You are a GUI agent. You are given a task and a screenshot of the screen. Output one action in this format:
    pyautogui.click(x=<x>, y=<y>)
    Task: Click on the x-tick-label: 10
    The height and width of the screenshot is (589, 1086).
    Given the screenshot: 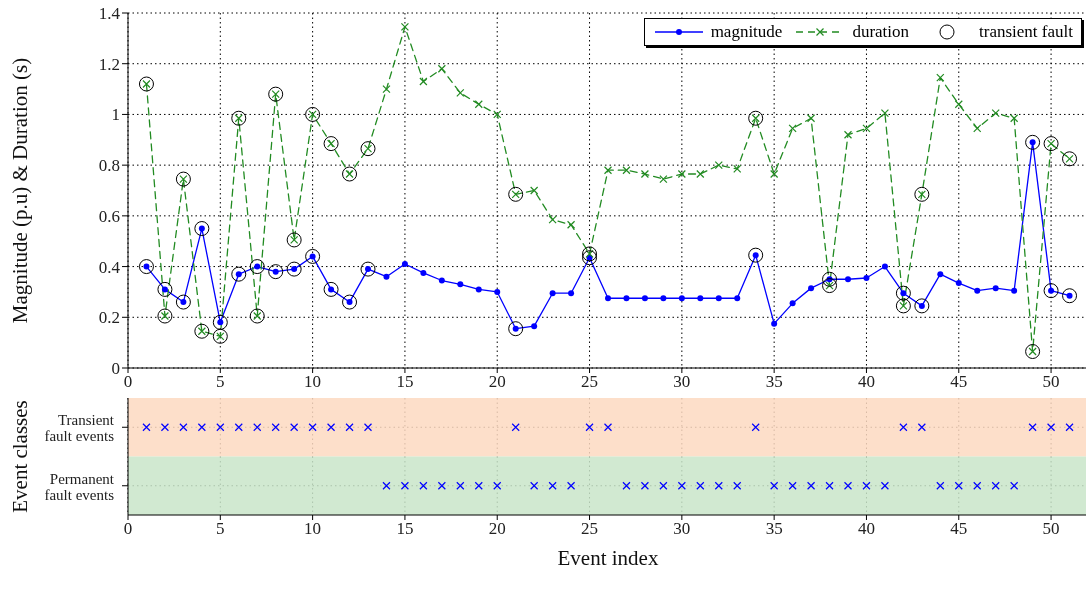 What is the action you would take?
    pyautogui.click(x=313, y=382)
    